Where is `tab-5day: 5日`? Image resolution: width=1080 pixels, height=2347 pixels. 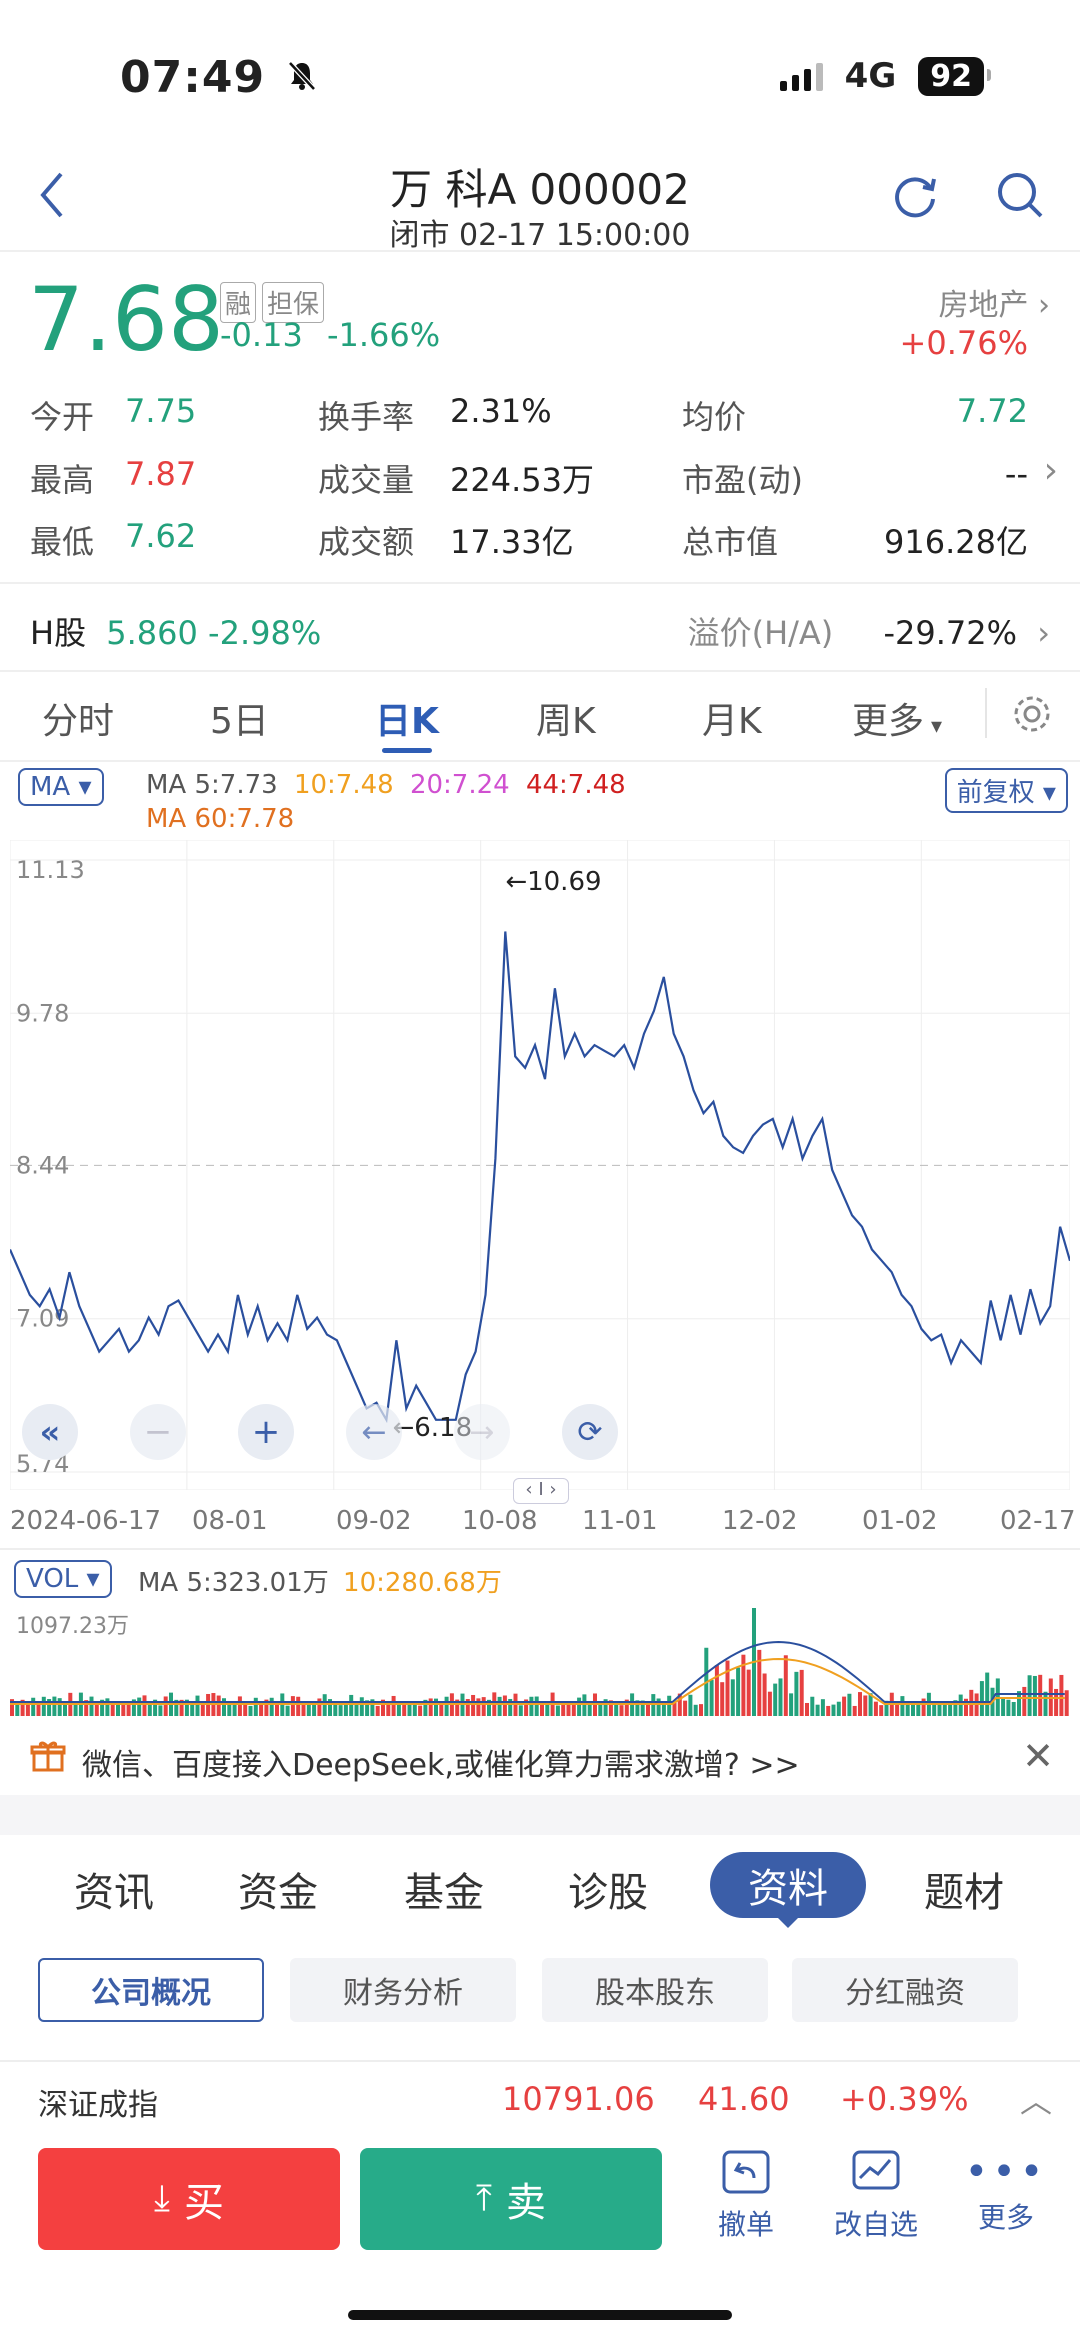
tab-5day: 5日 is located at coordinates (239, 721).